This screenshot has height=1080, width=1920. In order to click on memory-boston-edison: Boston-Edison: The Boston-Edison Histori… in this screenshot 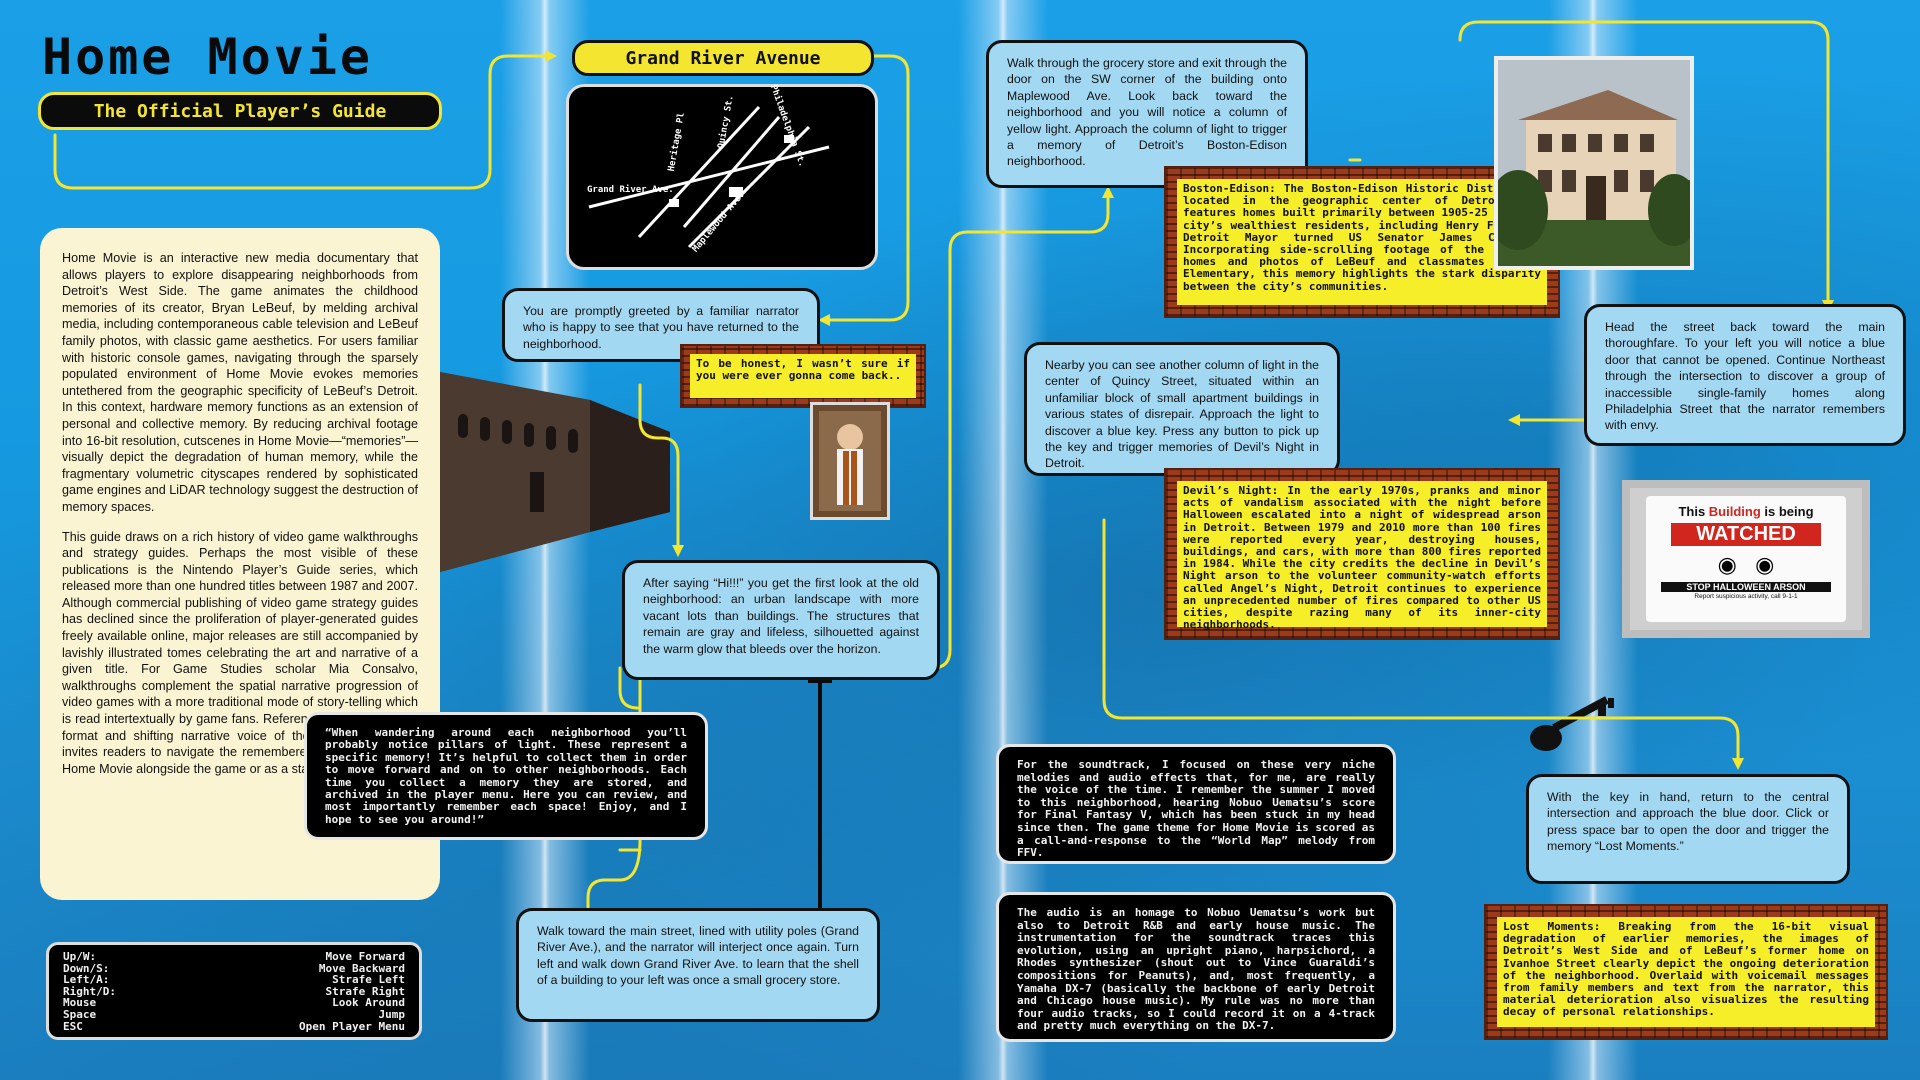, I will do `click(1362, 242)`.